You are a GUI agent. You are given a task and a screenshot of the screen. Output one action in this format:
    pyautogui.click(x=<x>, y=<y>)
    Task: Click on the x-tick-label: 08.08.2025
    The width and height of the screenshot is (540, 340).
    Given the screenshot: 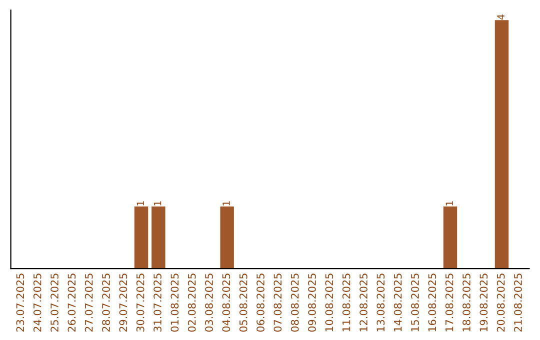 What is the action you would take?
    pyautogui.click(x=294, y=303)
    